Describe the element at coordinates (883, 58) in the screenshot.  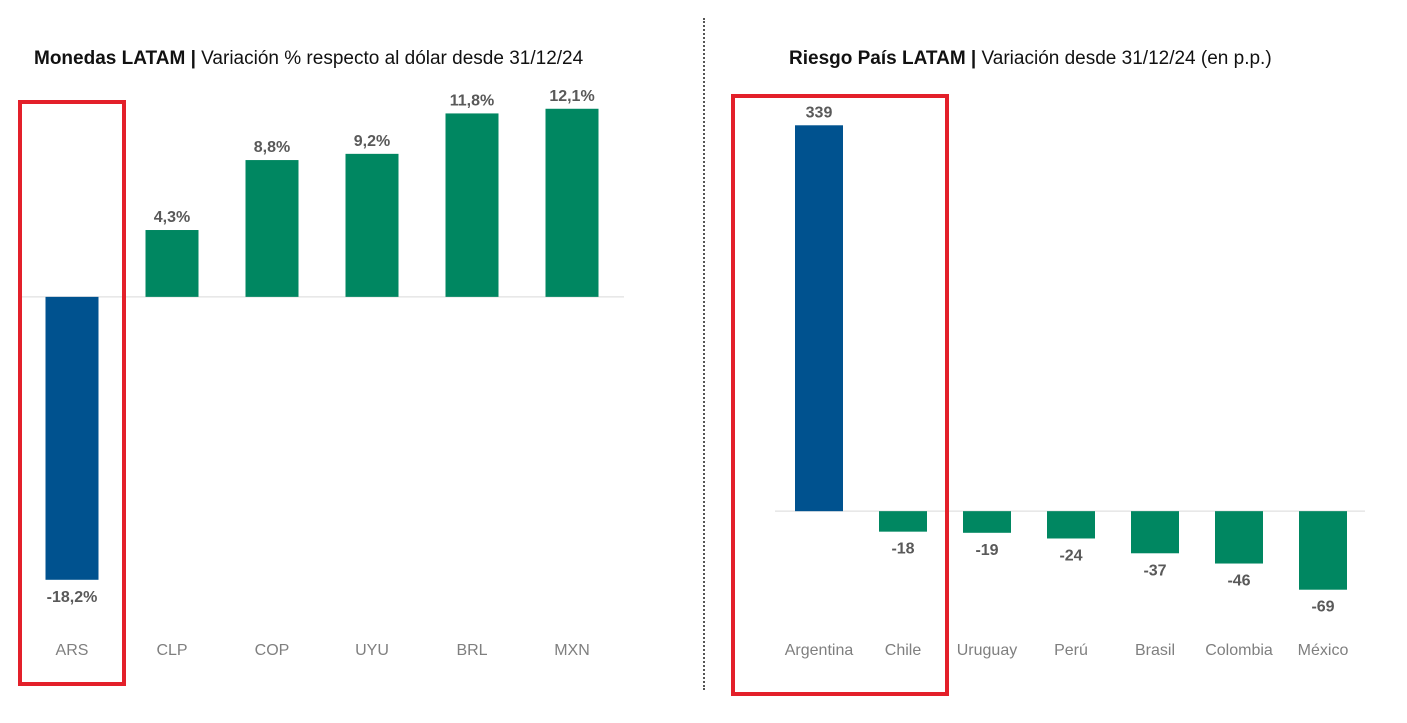
I see `country-risk-chart-title-bold: Riesgo País LATAM |` at that location.